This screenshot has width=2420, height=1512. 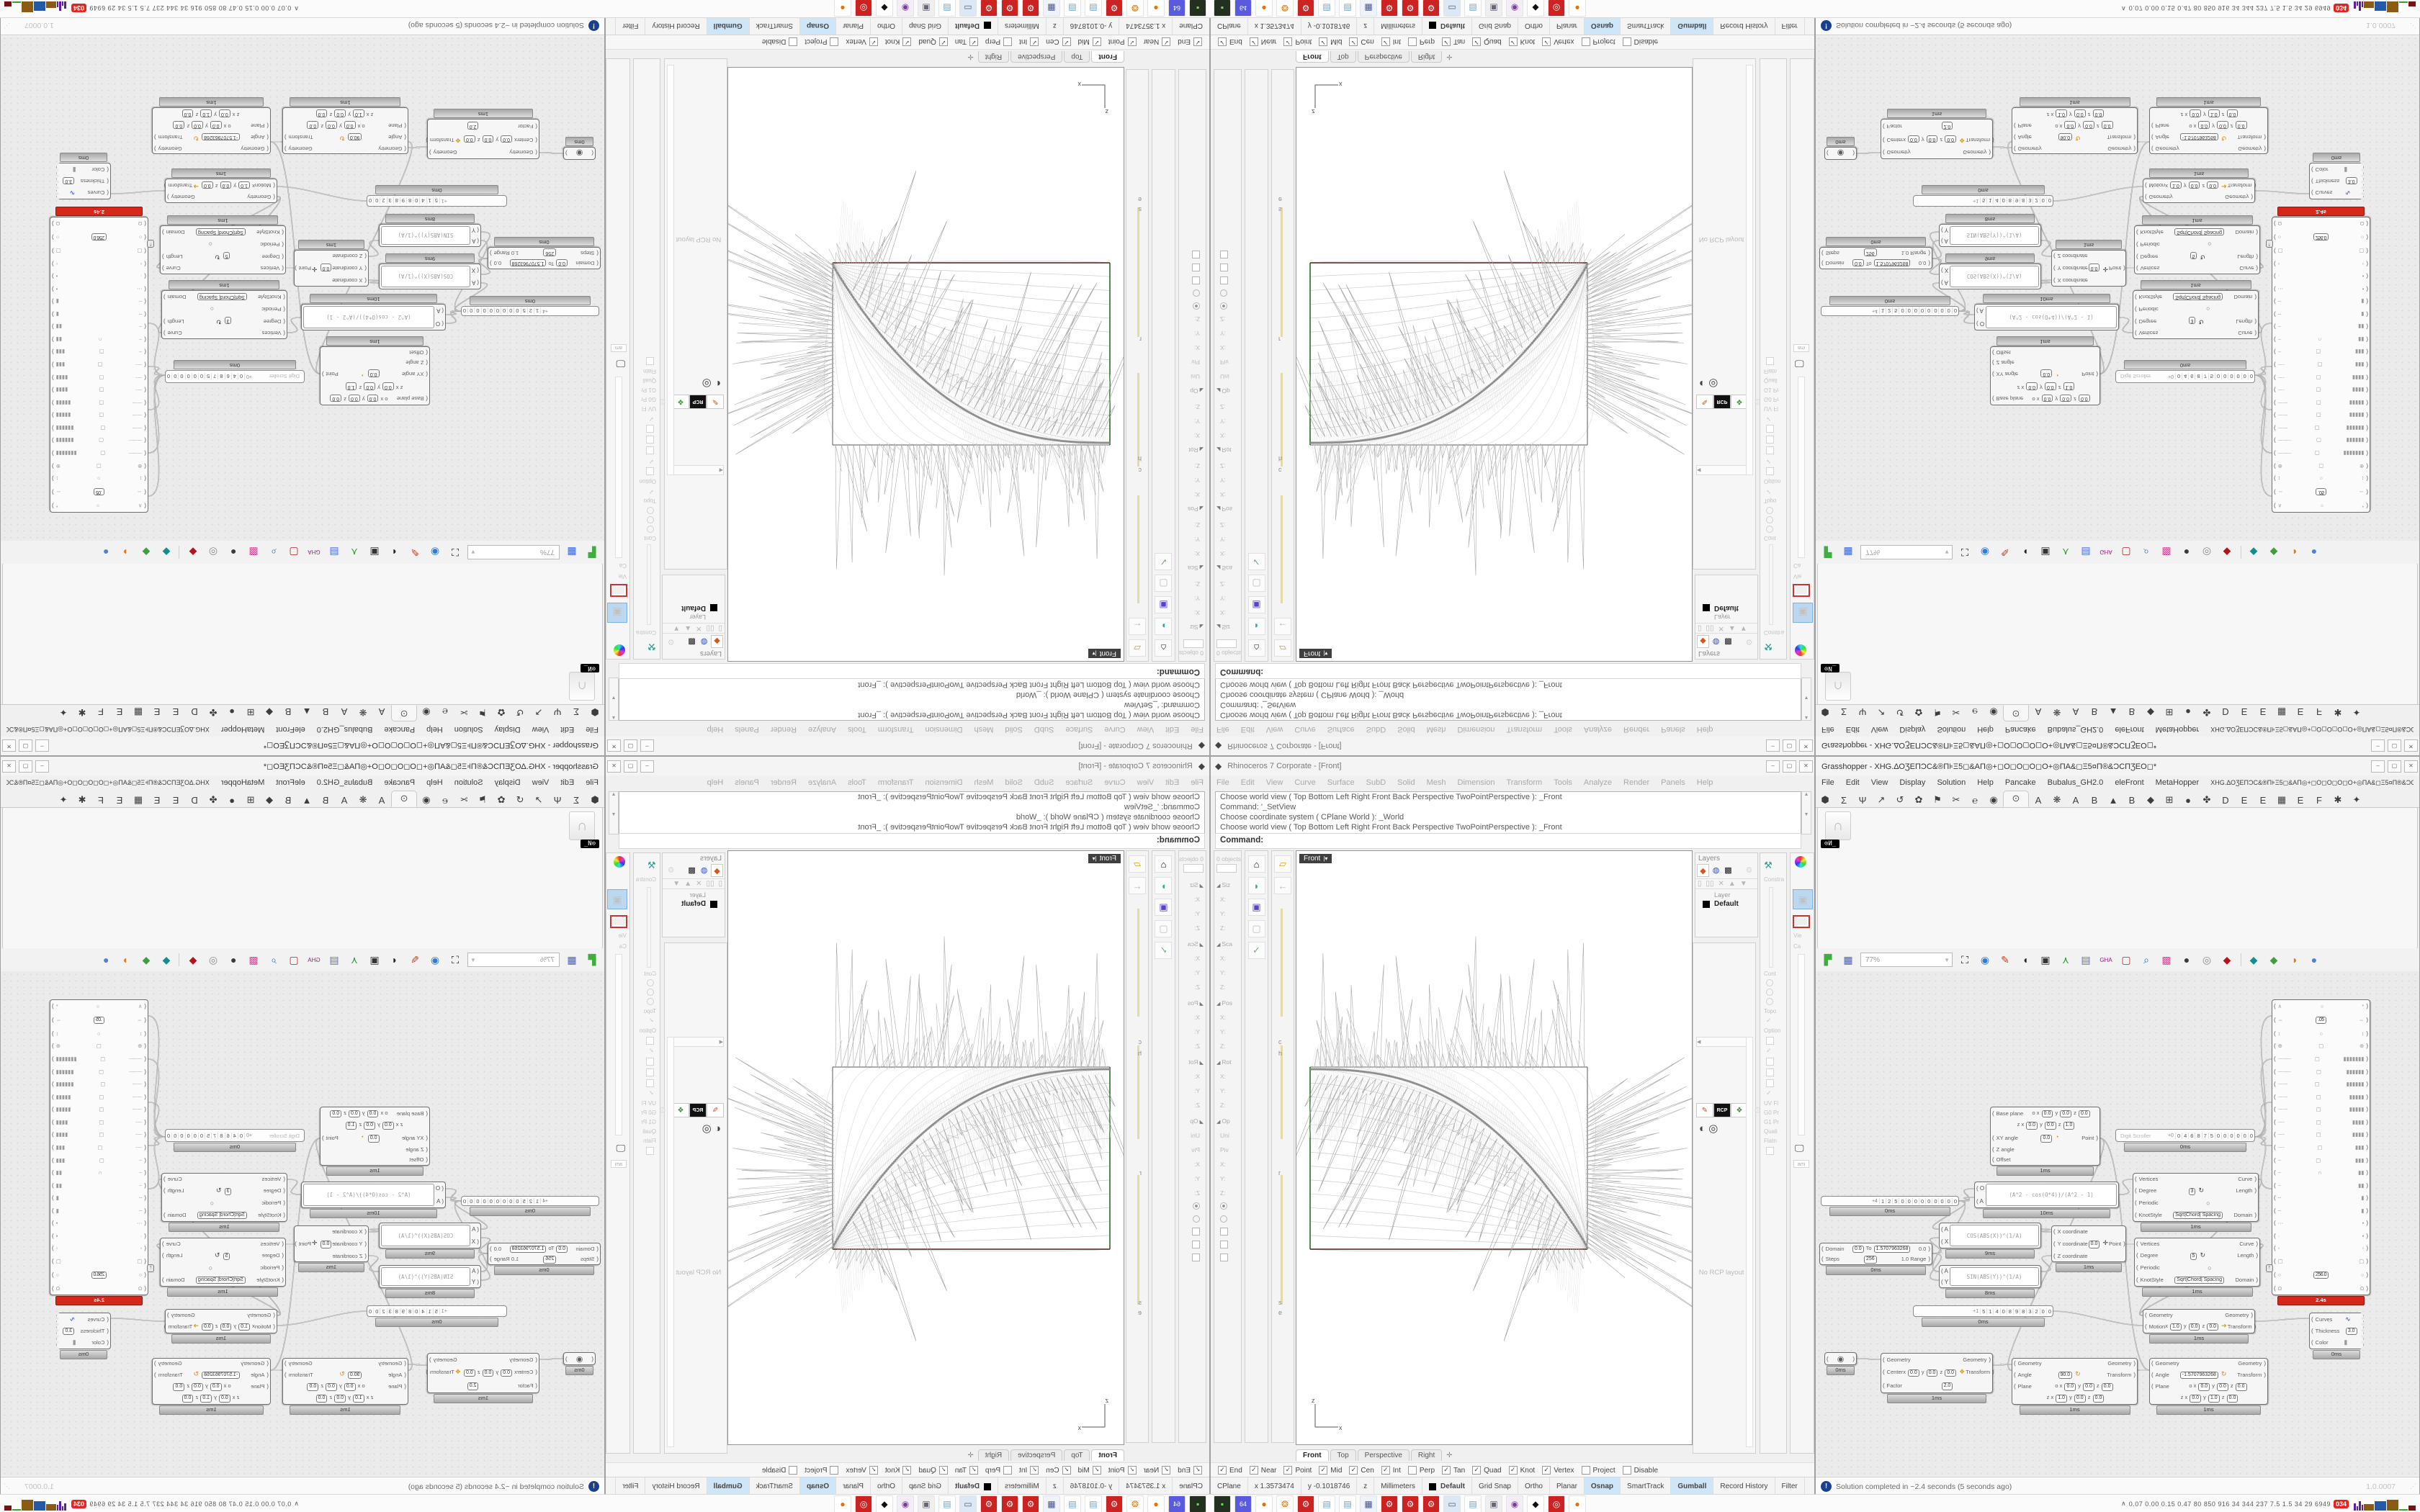 What do you see at coordinates (567, 729) in the screenshot?
I see `gh-menu-edit: Edit` at bounding box center [567, 729].